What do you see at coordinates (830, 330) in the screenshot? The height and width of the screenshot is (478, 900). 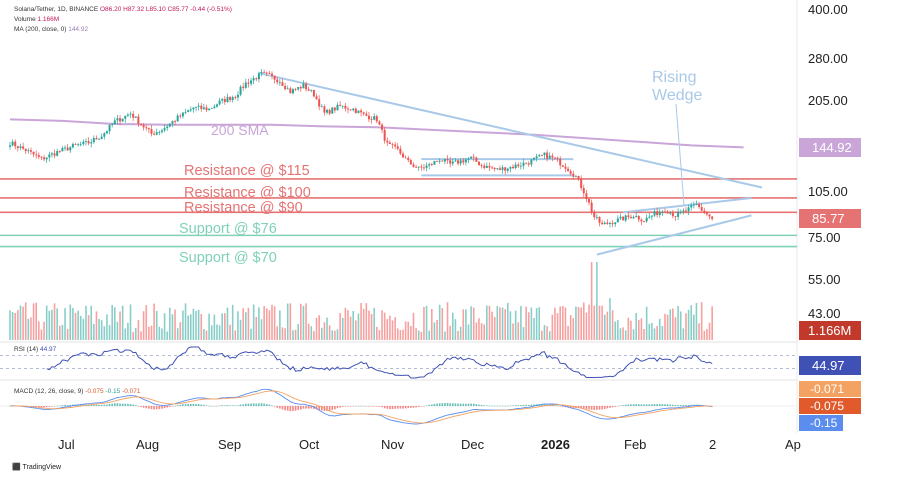 I see `volume-value-badge` at bounding box center [830, 330].